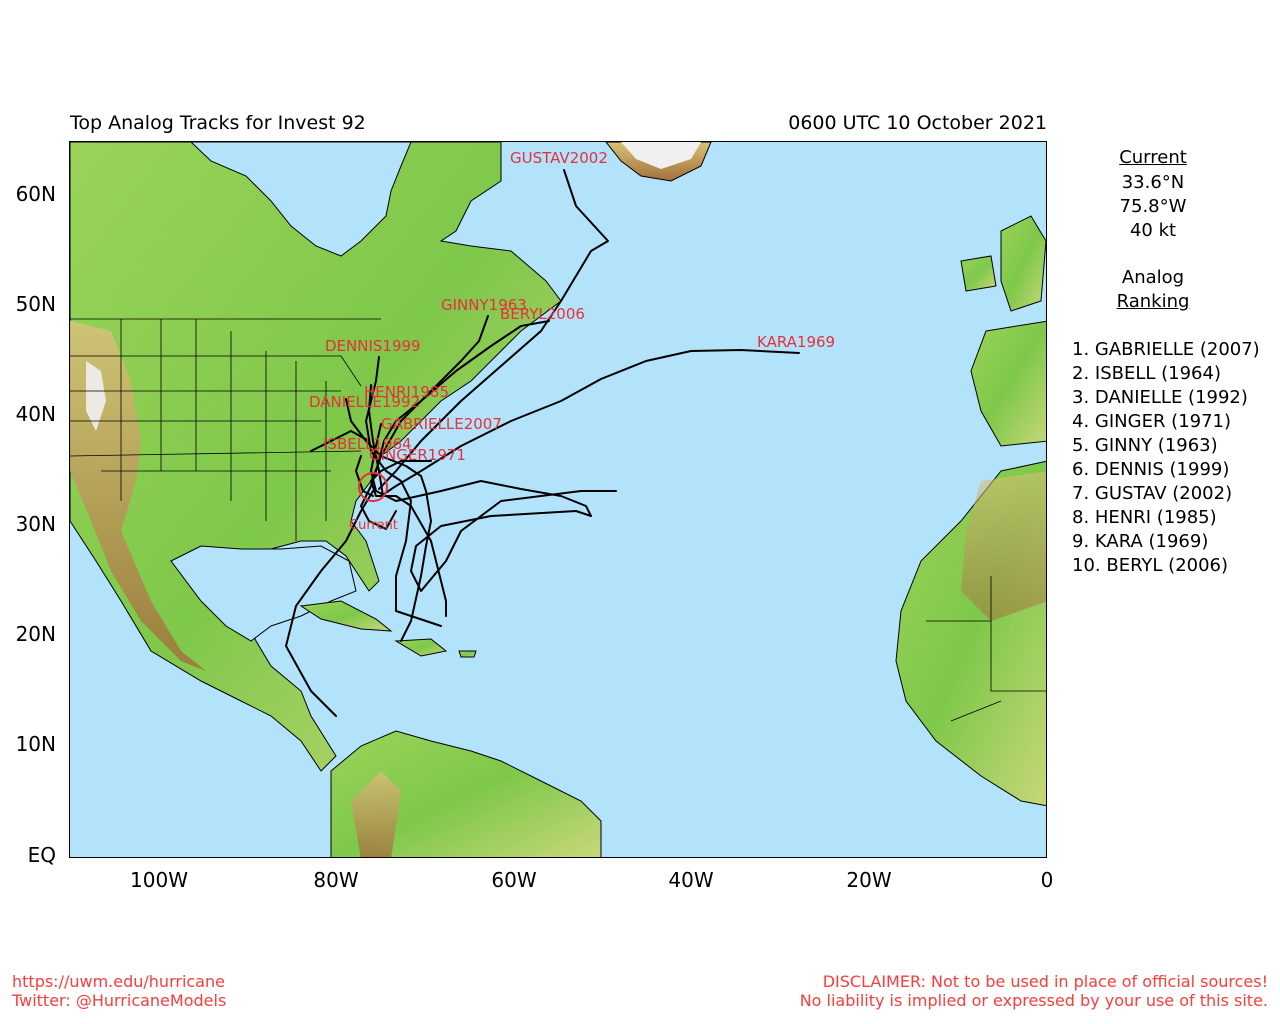  I want to click on africa-boundaries, so click(986, 649).